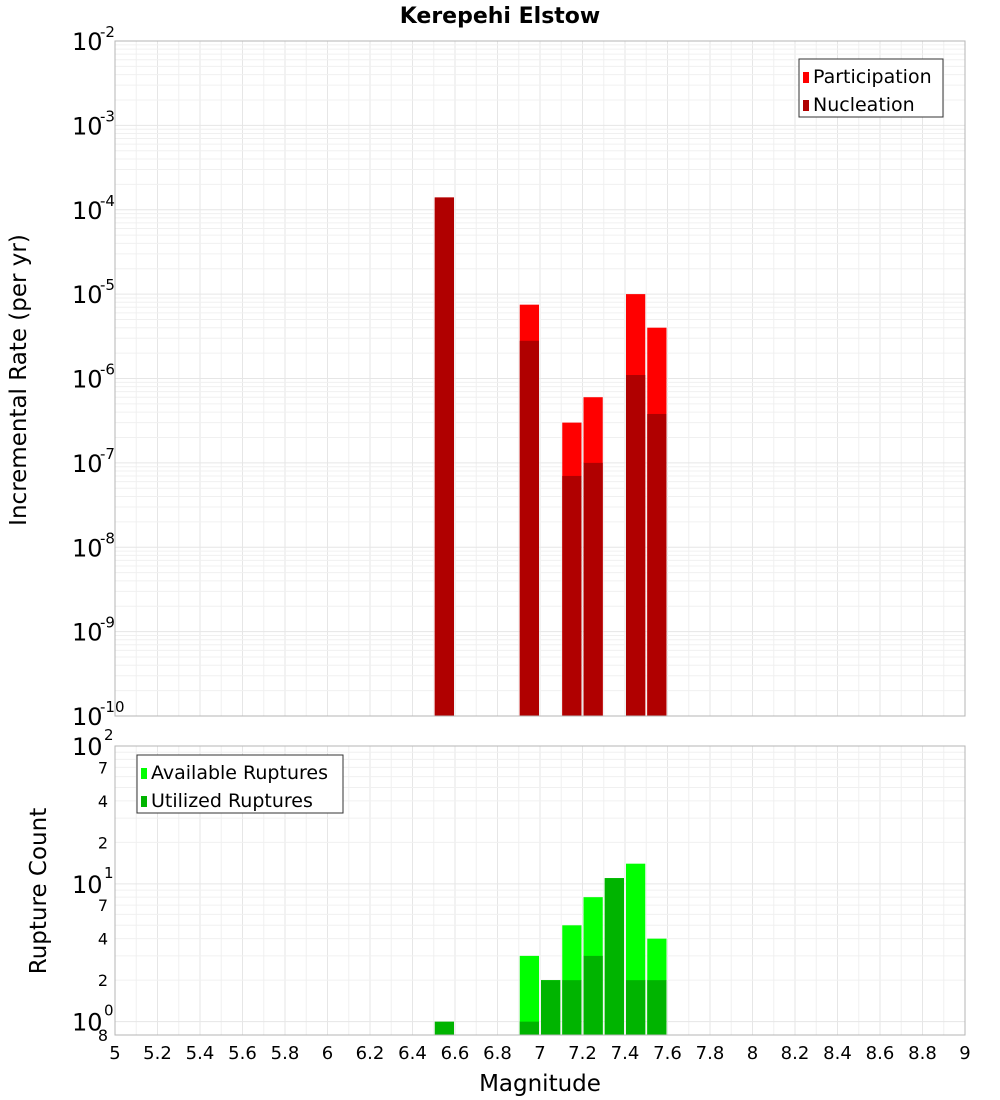 This screenshot has width=1000, height=1100. What do you see at coordinates (497, 1053) in the screenshot?
I see `x-tick-label: 6.8` at bounding box center [497, 1053].